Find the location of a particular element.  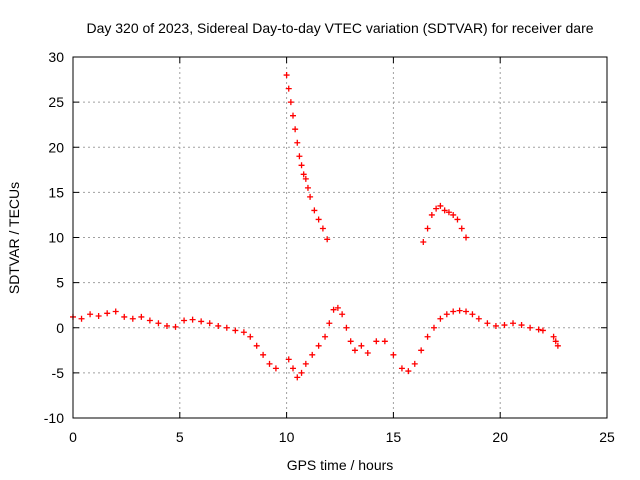

y-tick-label: 0 is located at coordinates (60, 328).